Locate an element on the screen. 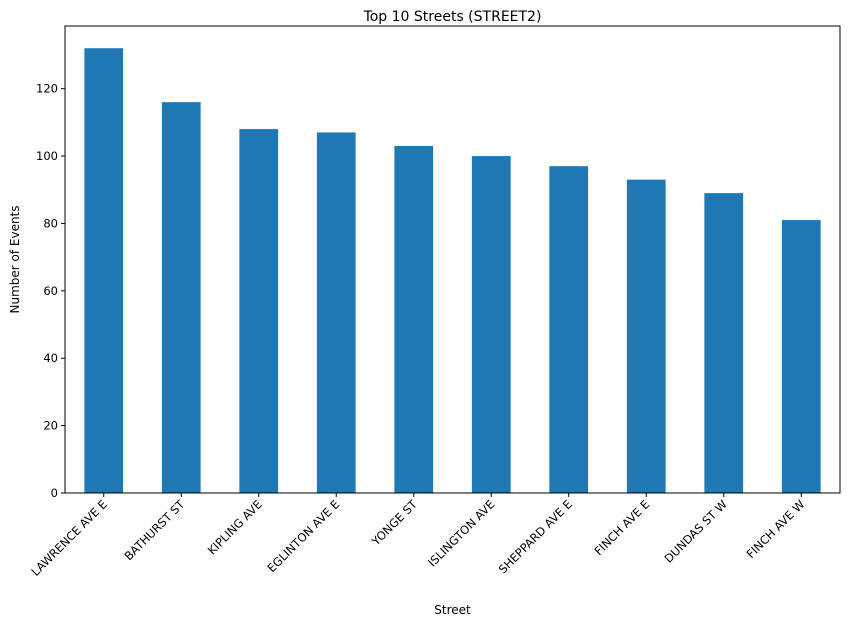 The image size is (850, 633). y-tick-label-4: 80 is located at coordinates (50, 223).